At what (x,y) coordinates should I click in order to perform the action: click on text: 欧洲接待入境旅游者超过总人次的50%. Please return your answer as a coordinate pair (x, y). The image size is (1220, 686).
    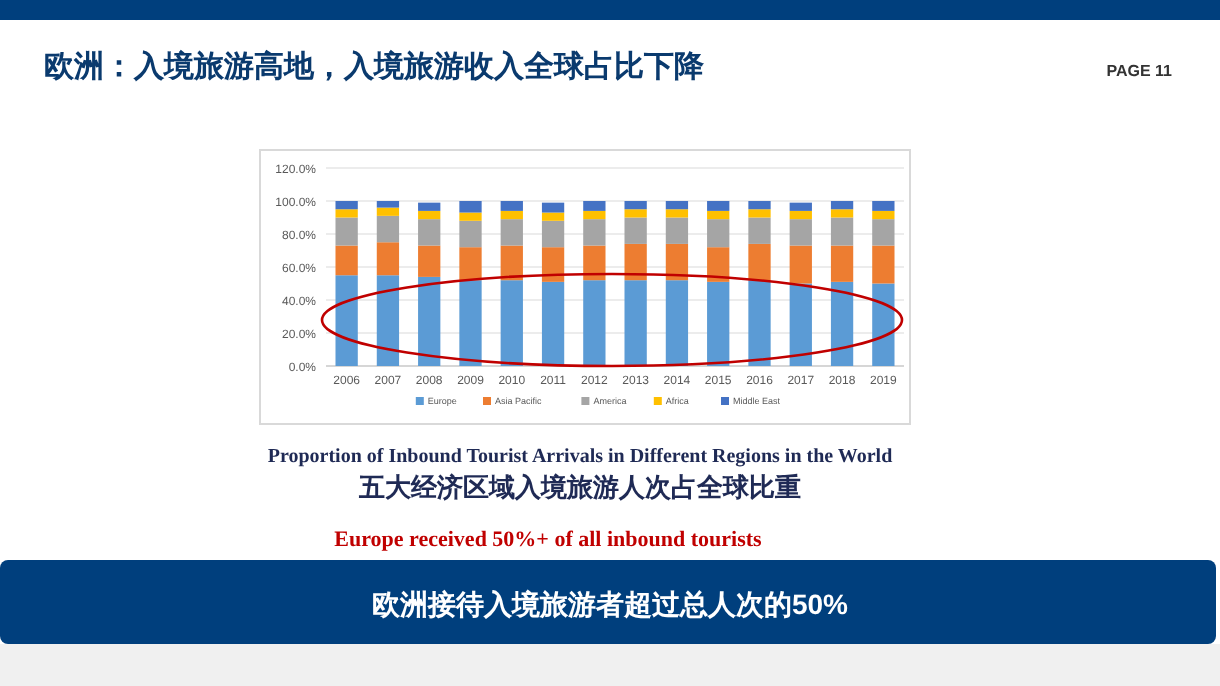
    Looking at the image, I should click on (610, 604).